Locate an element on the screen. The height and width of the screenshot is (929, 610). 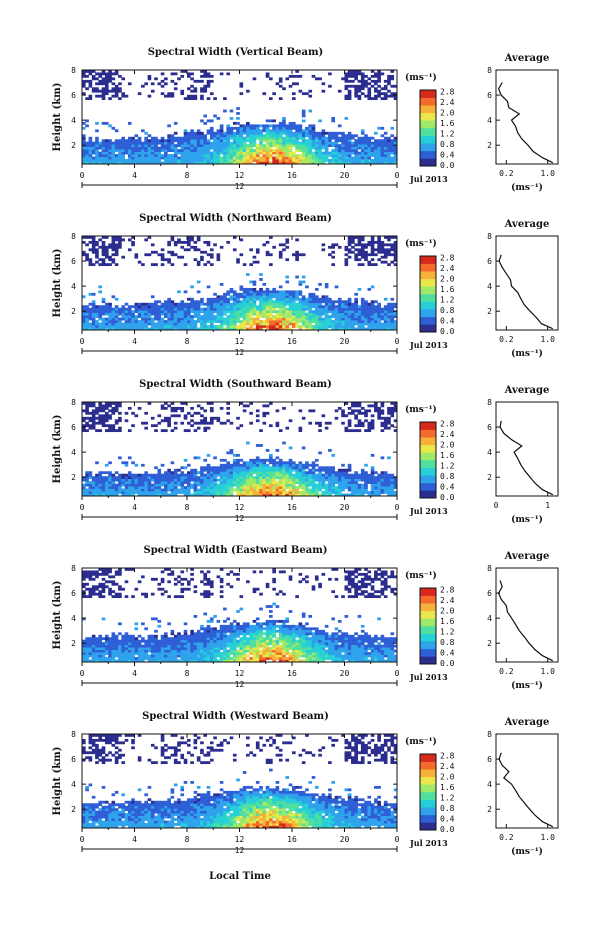
colorbar-tick-label: 2.8 is located at coordinates (447, 91).